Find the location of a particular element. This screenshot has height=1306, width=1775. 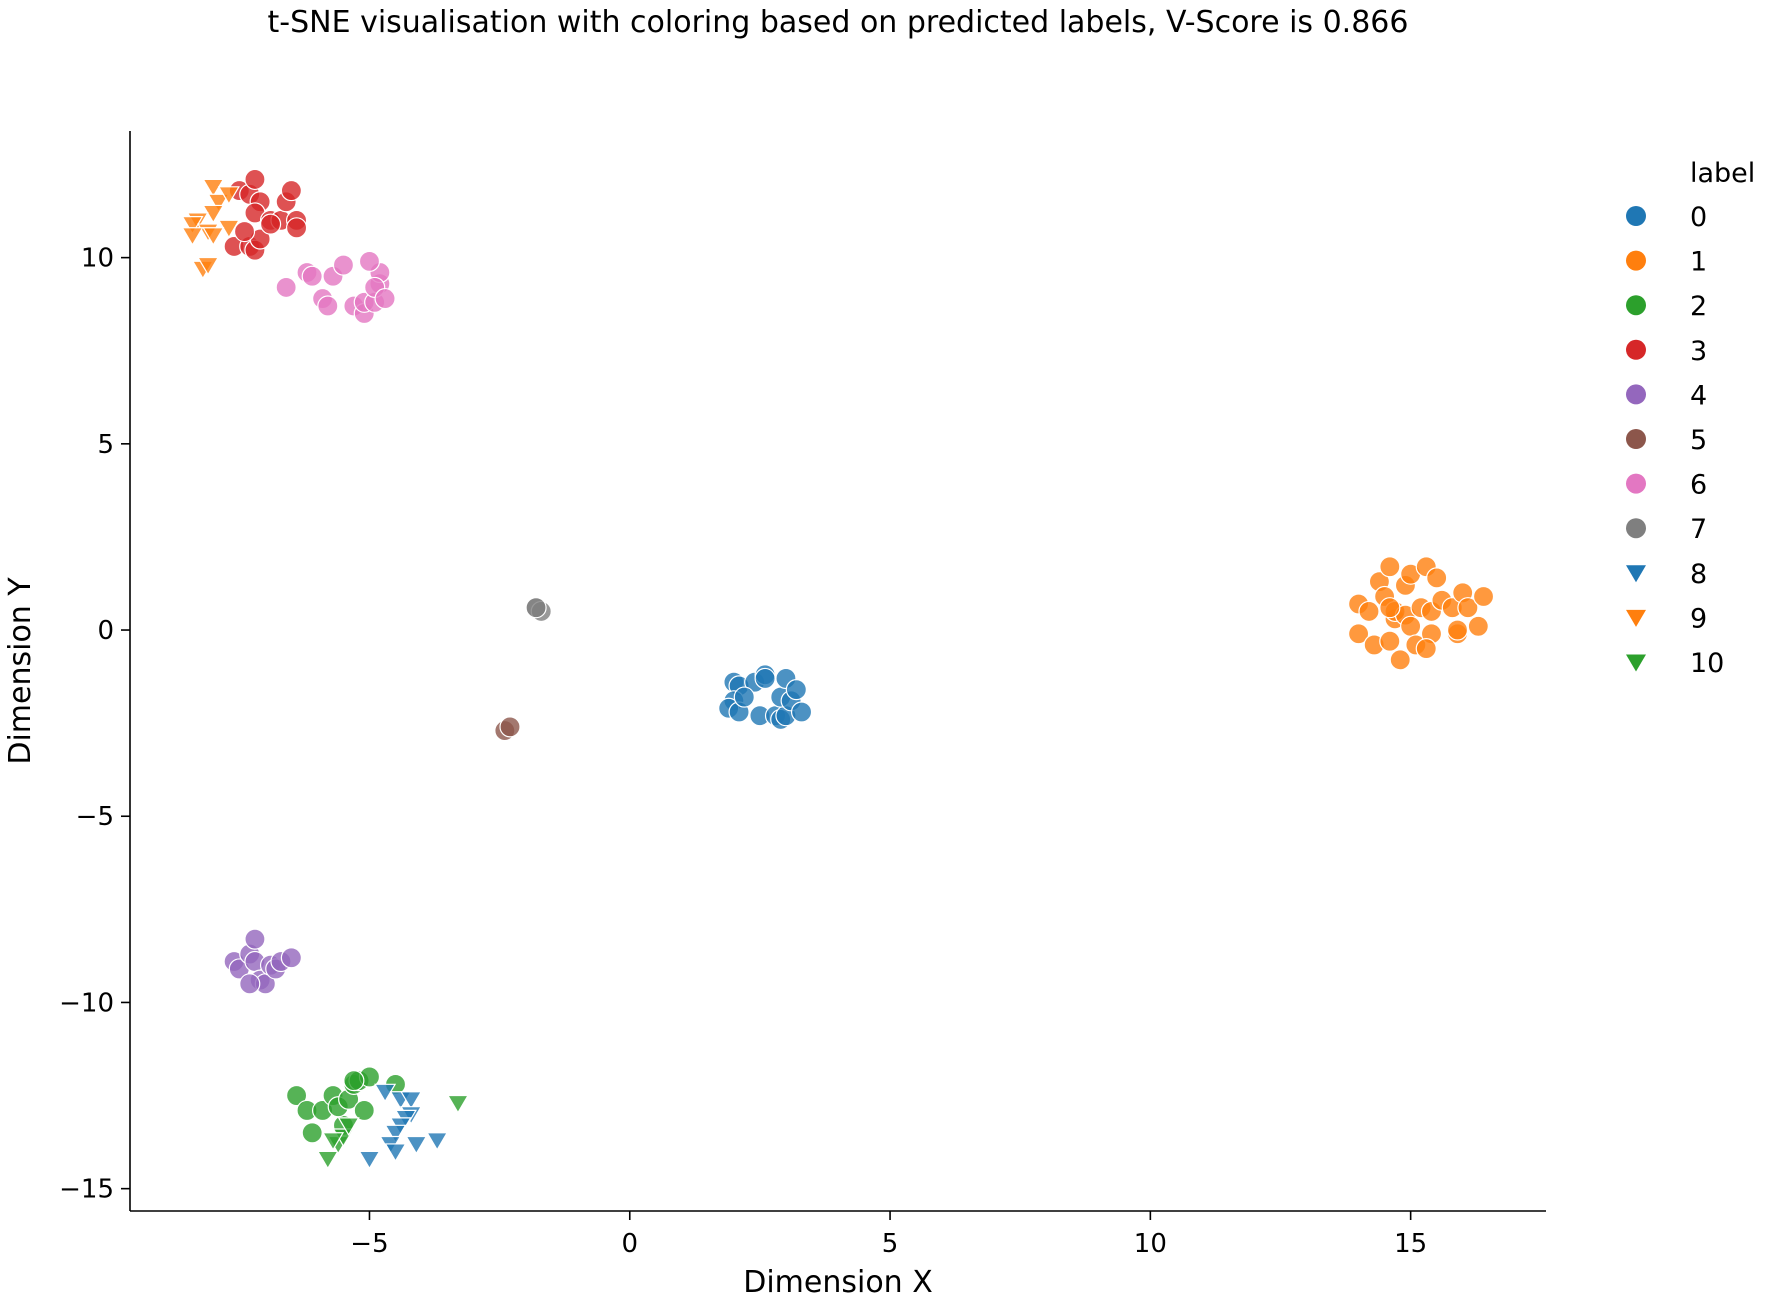

x-axis-label: Dimension X is located at coordinates (838, 1282).